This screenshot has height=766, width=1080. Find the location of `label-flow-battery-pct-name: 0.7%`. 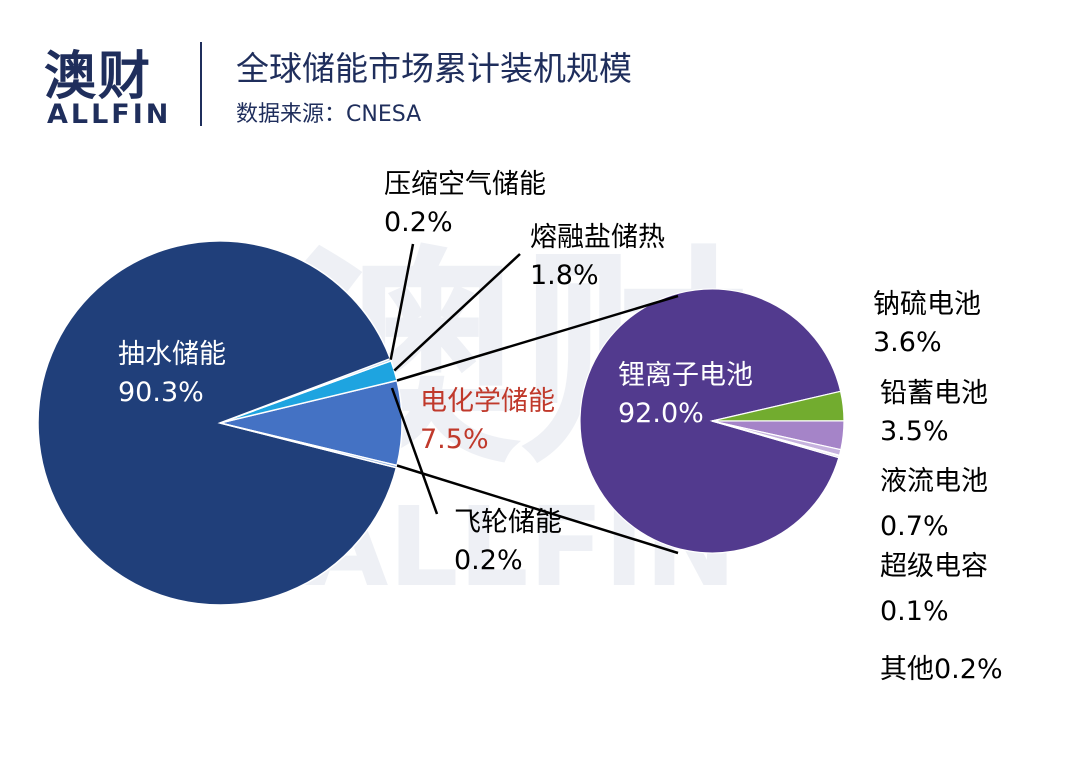

label-flow-battery-pct-name: 0.7% is located at coordinates (914, 526).